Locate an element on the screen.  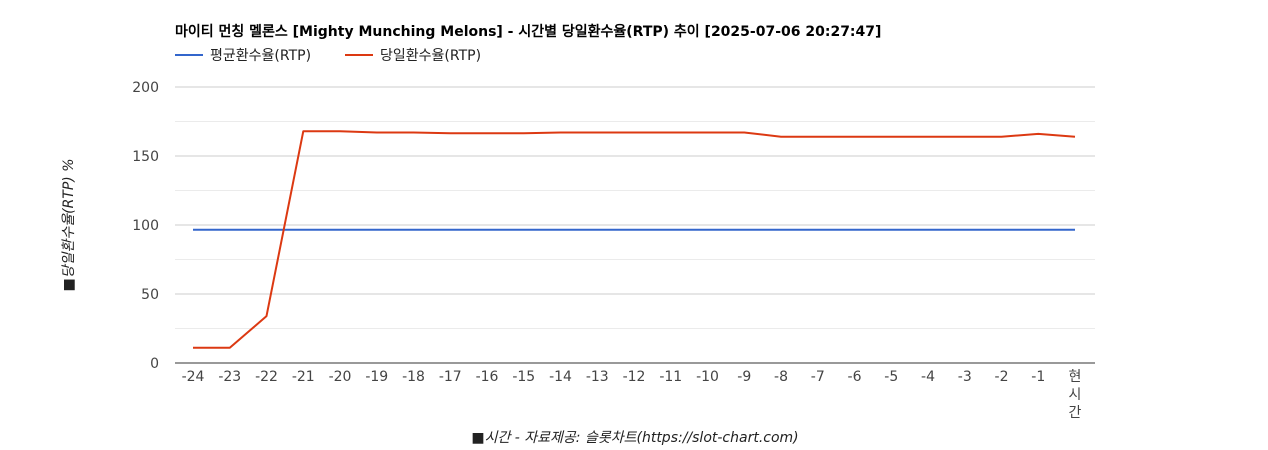
x-tick-label: -14 is located at coordinates (560, 377).